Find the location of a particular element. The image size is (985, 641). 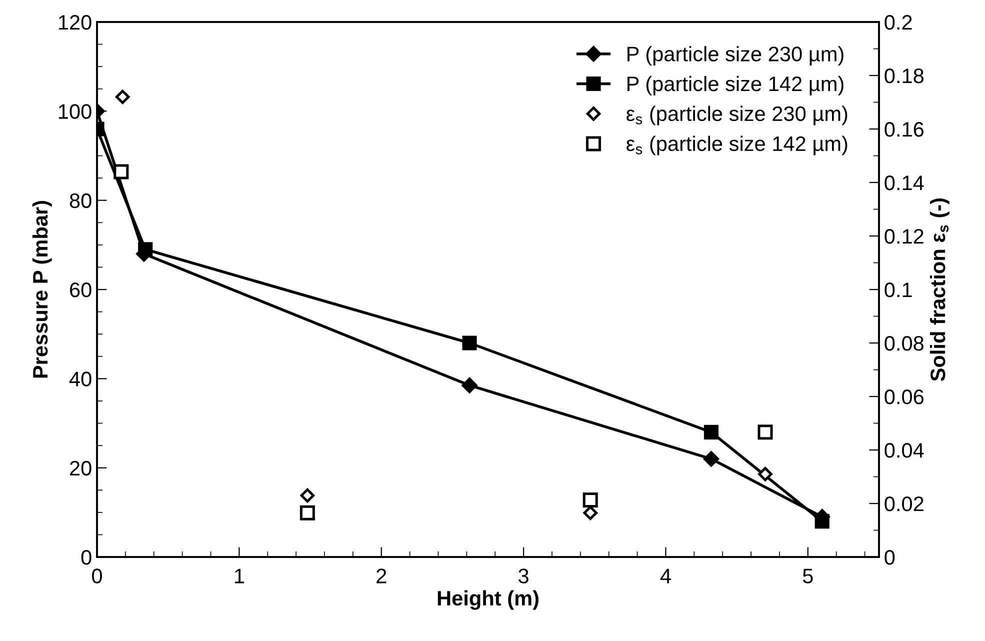

y2-tick-label: 0 is located at coordinates (889, 557).